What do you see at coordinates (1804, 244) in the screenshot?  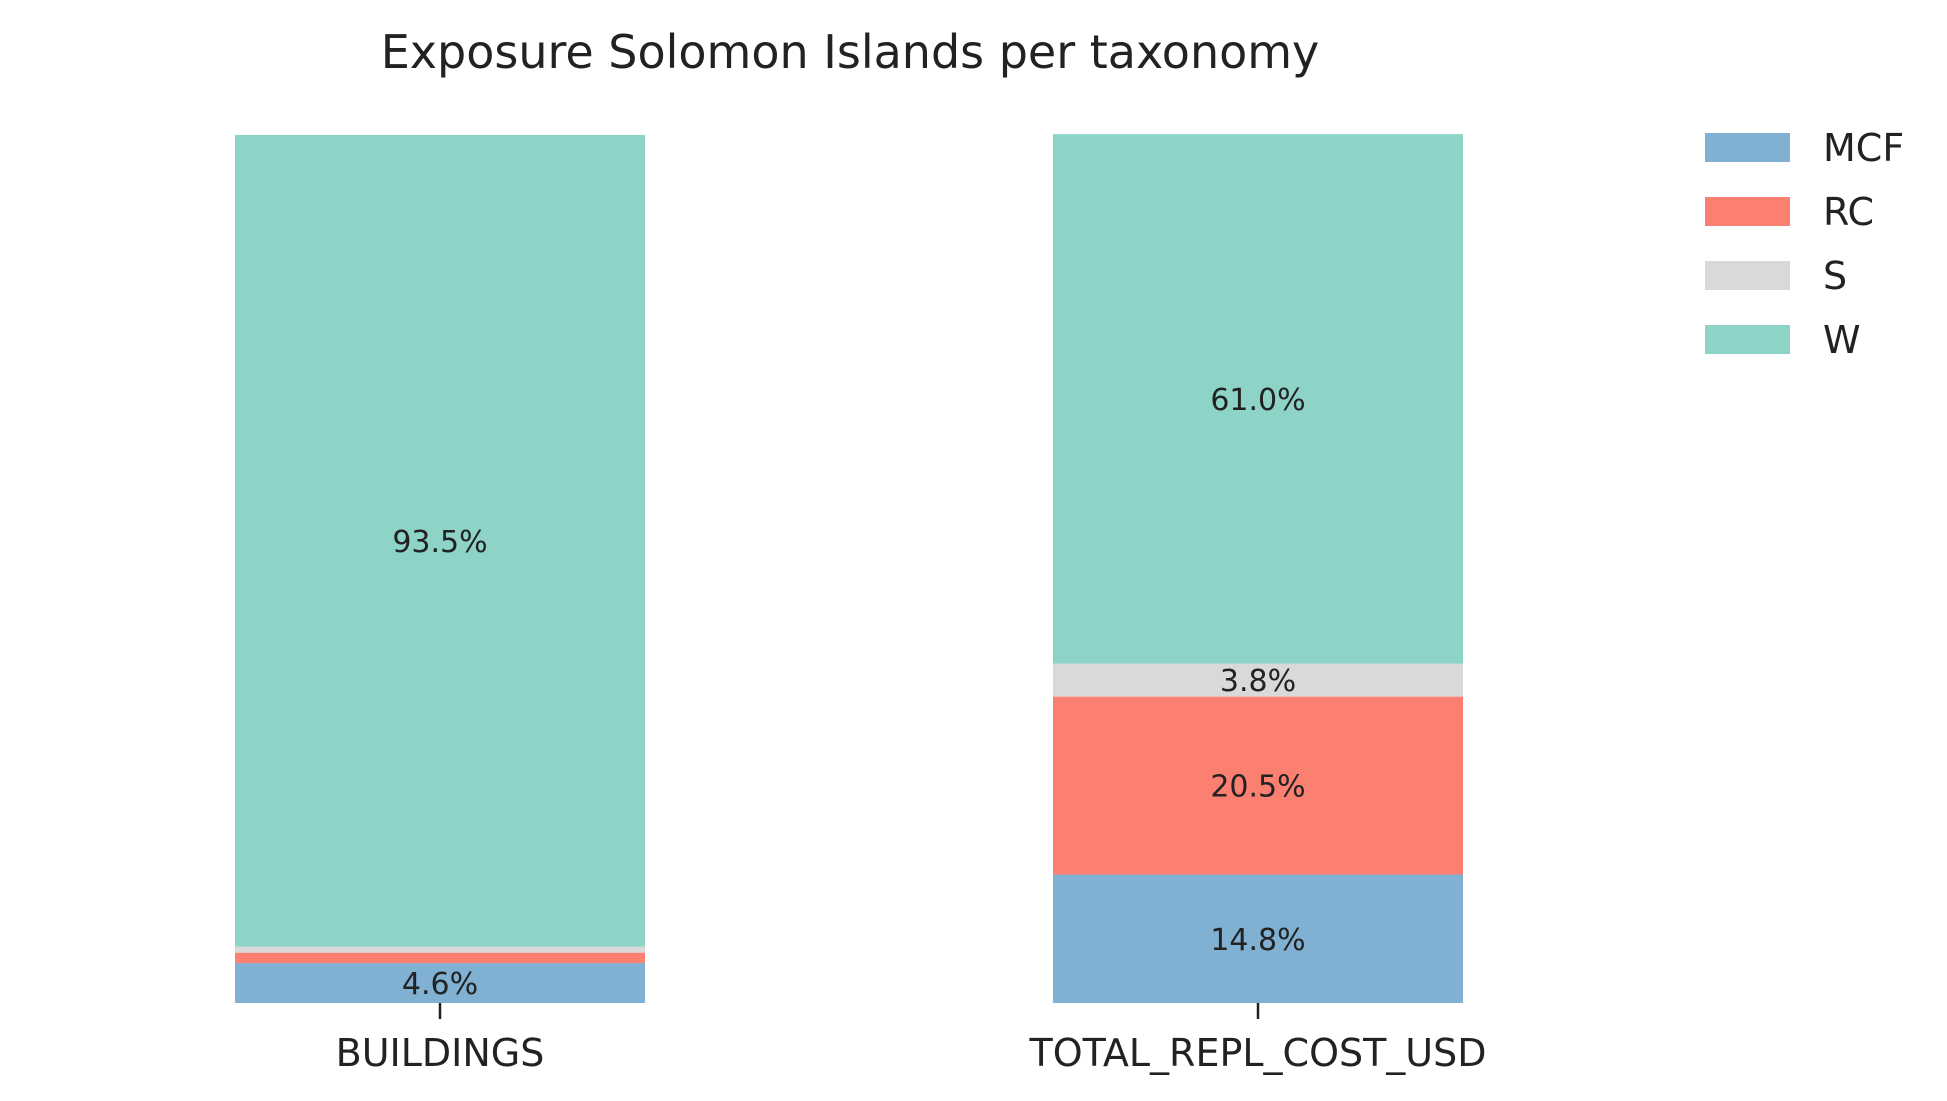 I see `legend: MCF RC SW` at bounding box center [1804, 244].